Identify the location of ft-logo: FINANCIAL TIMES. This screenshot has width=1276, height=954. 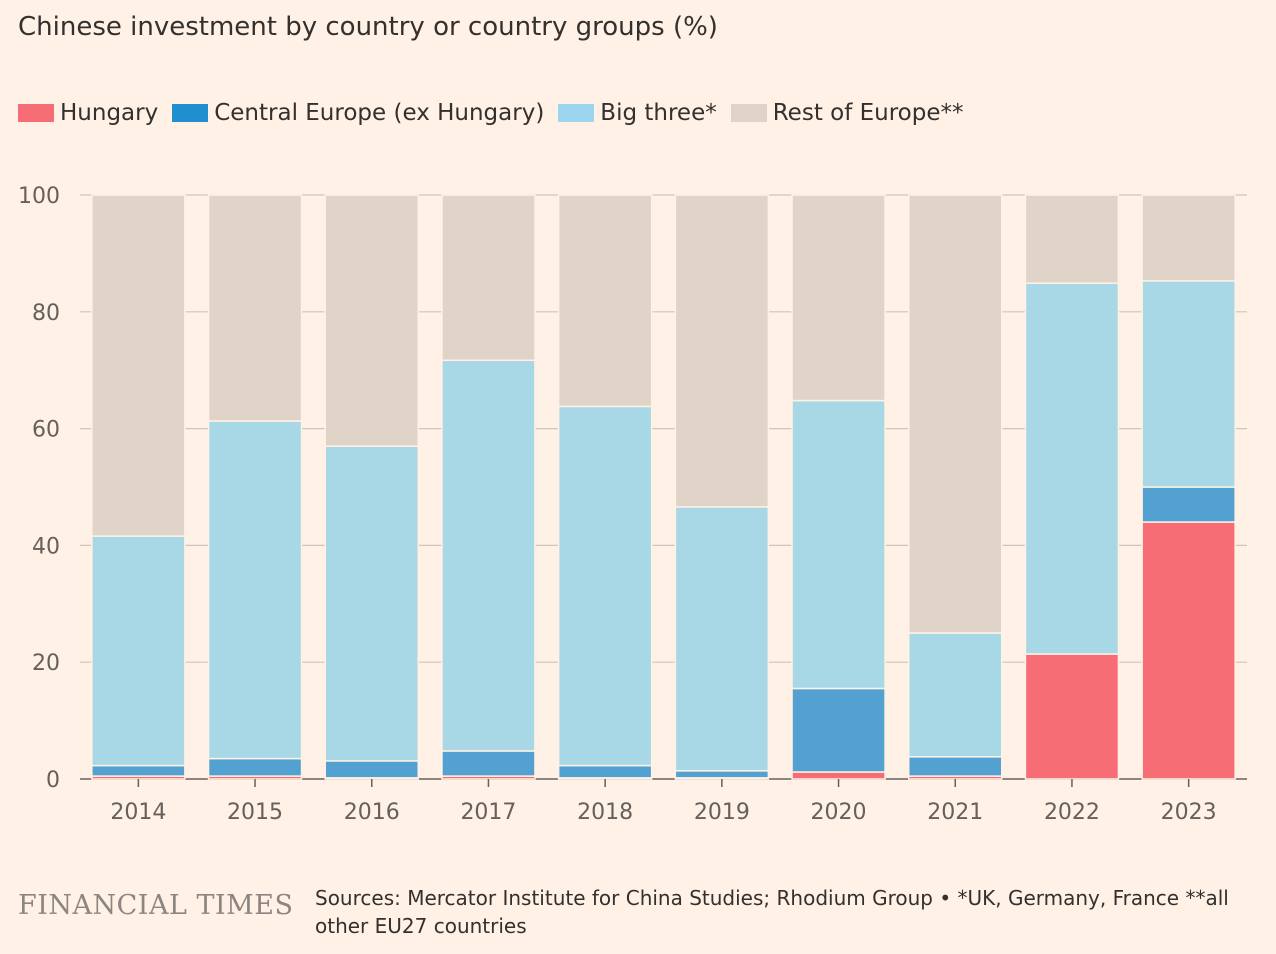
(156, 905).